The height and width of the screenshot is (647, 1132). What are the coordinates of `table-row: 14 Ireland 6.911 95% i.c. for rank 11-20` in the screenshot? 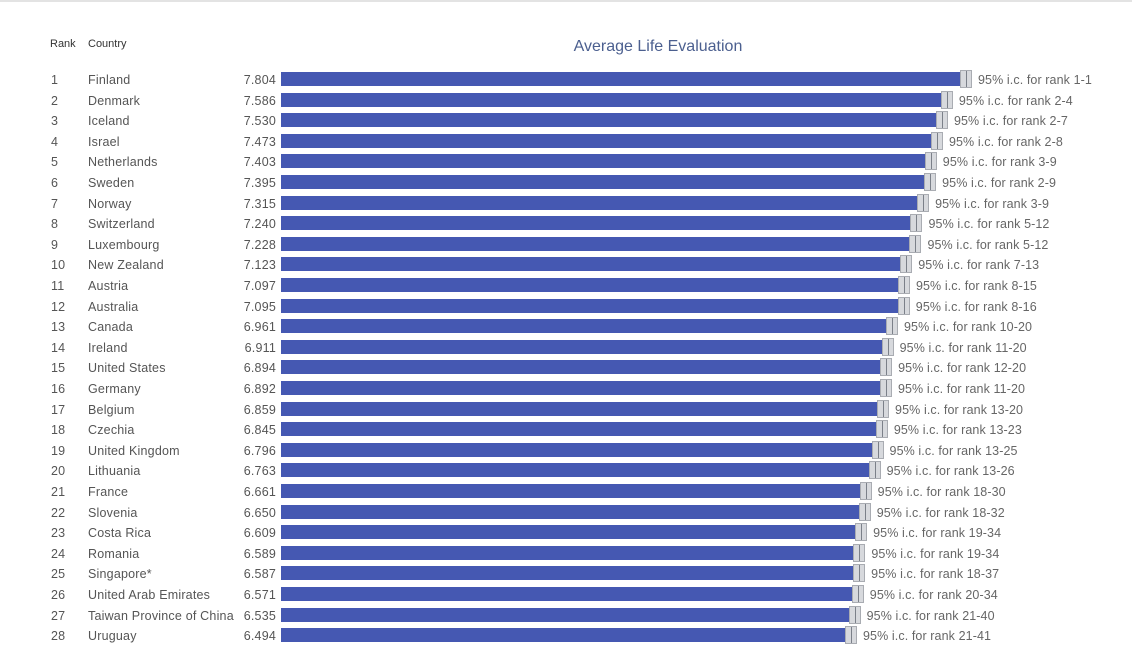 It's located at (566, 348).